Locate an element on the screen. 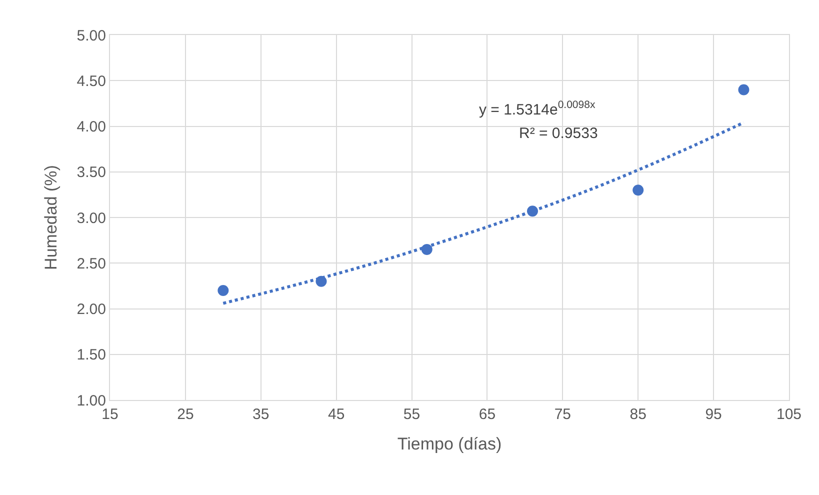  x-tick-label: 95 is located at coordinates (713, 414).